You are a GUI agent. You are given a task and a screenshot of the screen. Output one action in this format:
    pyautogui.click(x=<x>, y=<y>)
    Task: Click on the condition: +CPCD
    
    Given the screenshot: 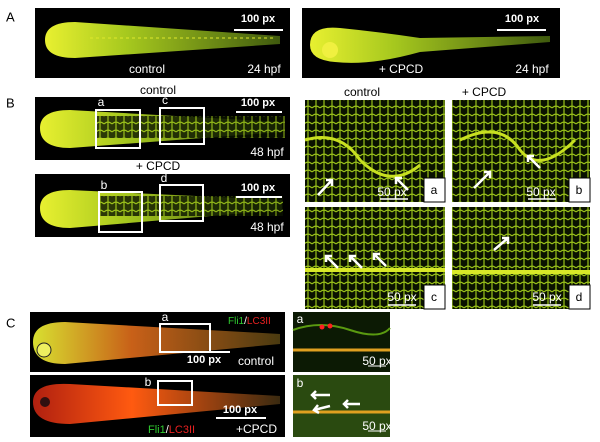 What is the action you would take?
    pyautogui.click(x=256, y=429)
    